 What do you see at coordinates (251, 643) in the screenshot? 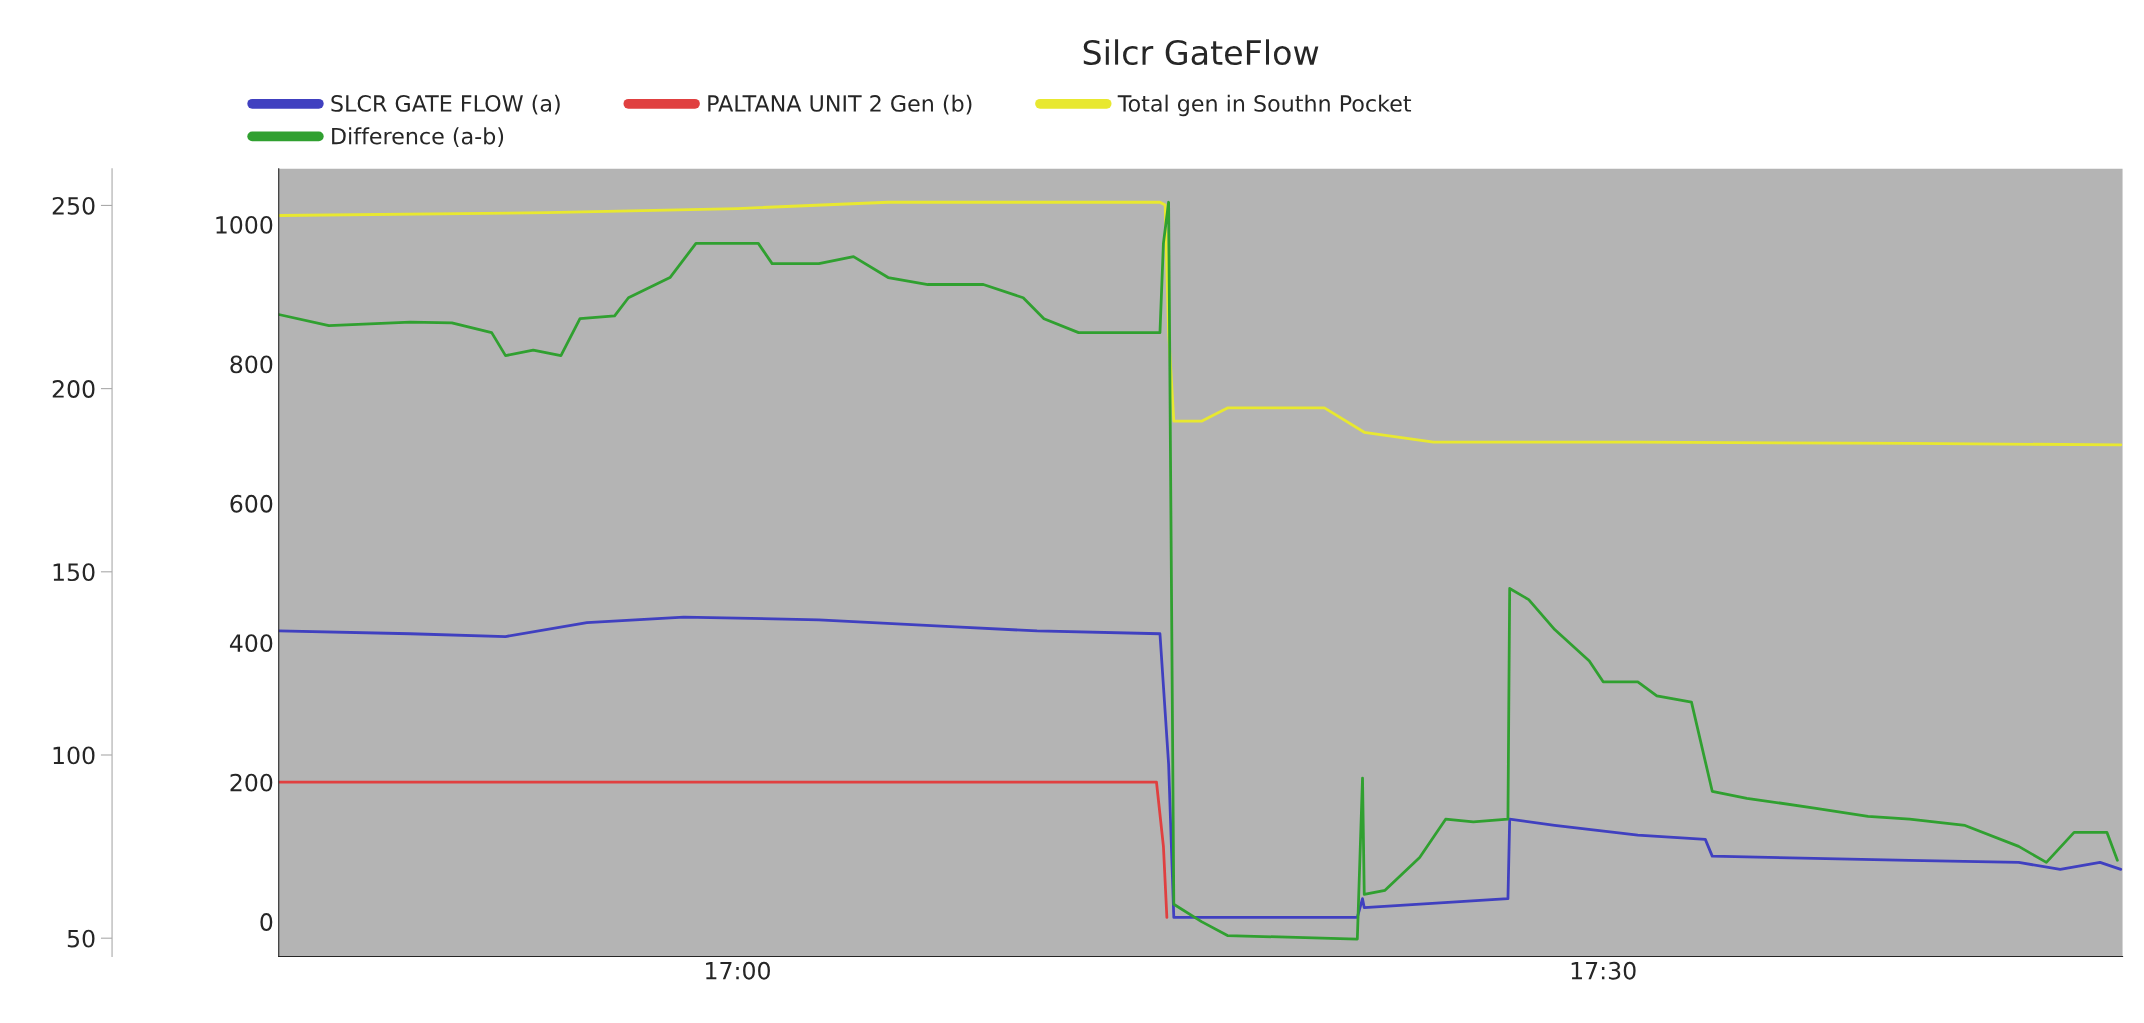
I see `y-tick-label: 400` at bounding box center [251, 643].